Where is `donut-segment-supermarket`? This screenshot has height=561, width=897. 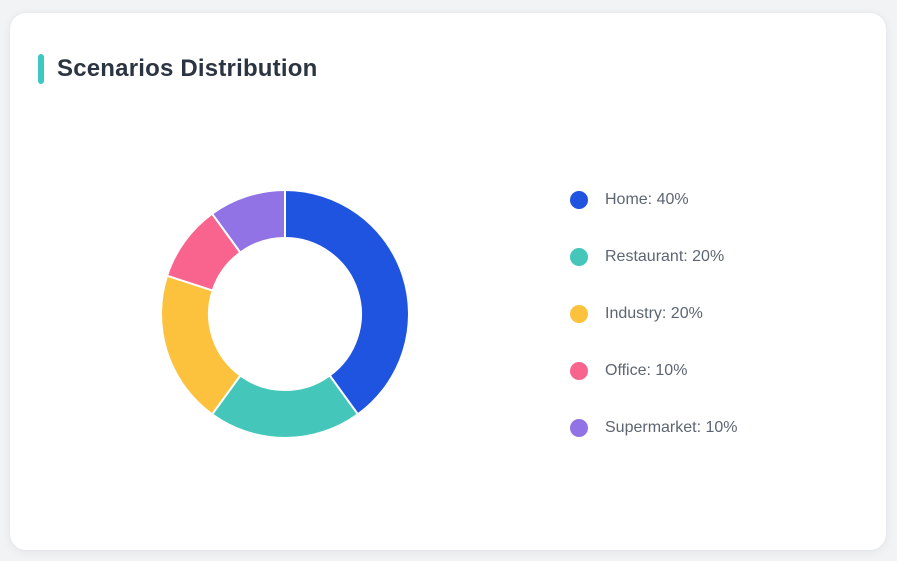 donut-segment-supermarket is located at coordinates (248, 221).